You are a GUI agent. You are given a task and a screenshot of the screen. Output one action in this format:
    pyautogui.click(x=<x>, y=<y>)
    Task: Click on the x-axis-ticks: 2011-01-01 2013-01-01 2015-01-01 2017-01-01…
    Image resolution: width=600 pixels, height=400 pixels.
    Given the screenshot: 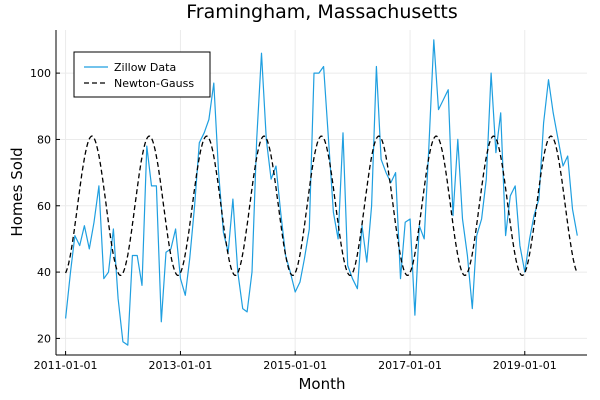 What is the action you would take?
    pyautogui.click(x=295, y=361)
    